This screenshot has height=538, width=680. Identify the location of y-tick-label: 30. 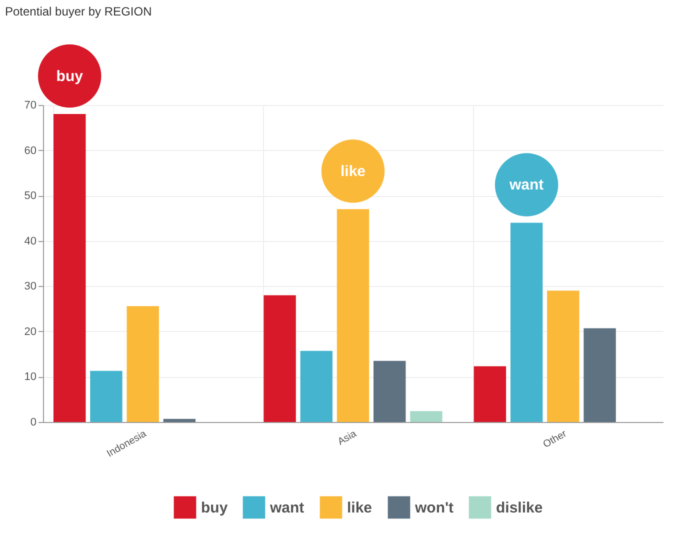
(30, 286).